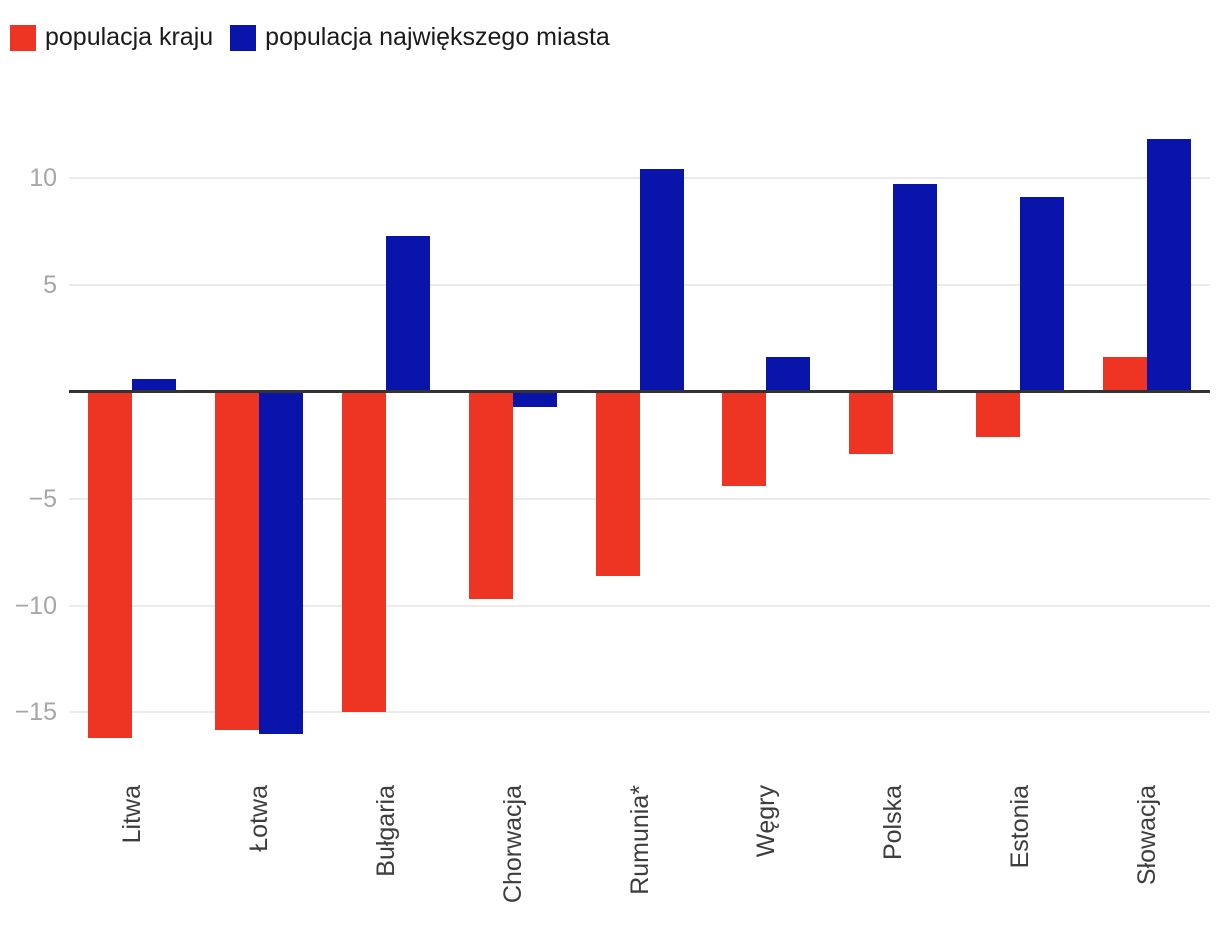  Describe the element at coordinates (407, 313) in the screenshot. I see `bar-city-bułgaria` at that location.